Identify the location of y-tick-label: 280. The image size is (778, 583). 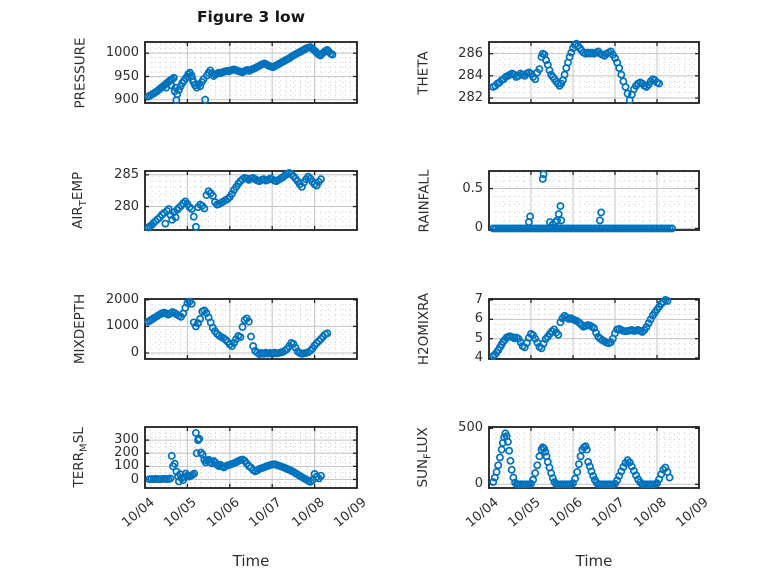
(126, 206).